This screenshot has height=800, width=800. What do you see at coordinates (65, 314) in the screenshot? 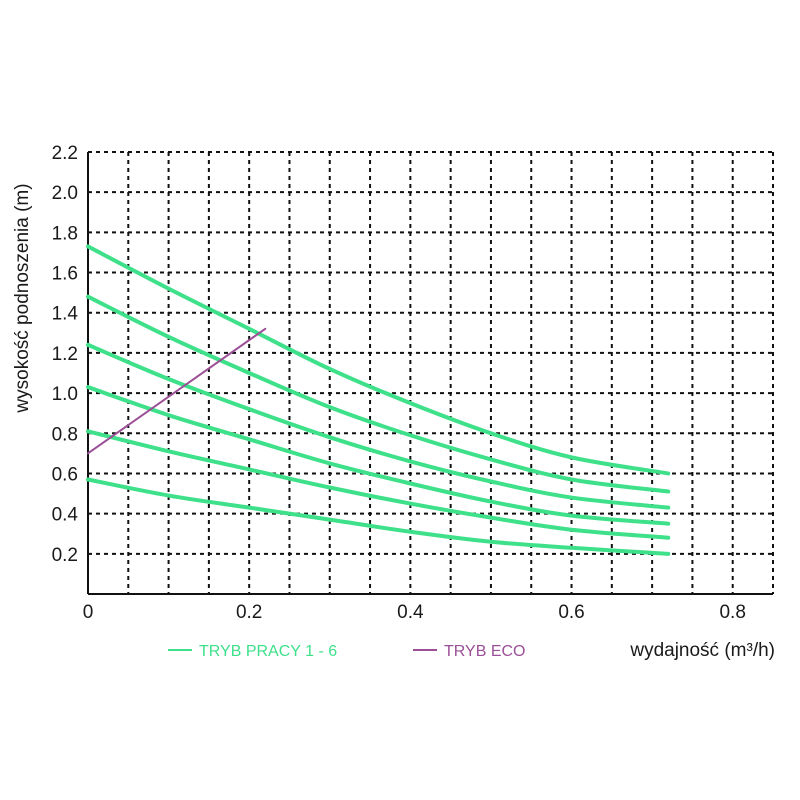
I see `y-tick-label: 1.4` at bounding box center [65, 314].